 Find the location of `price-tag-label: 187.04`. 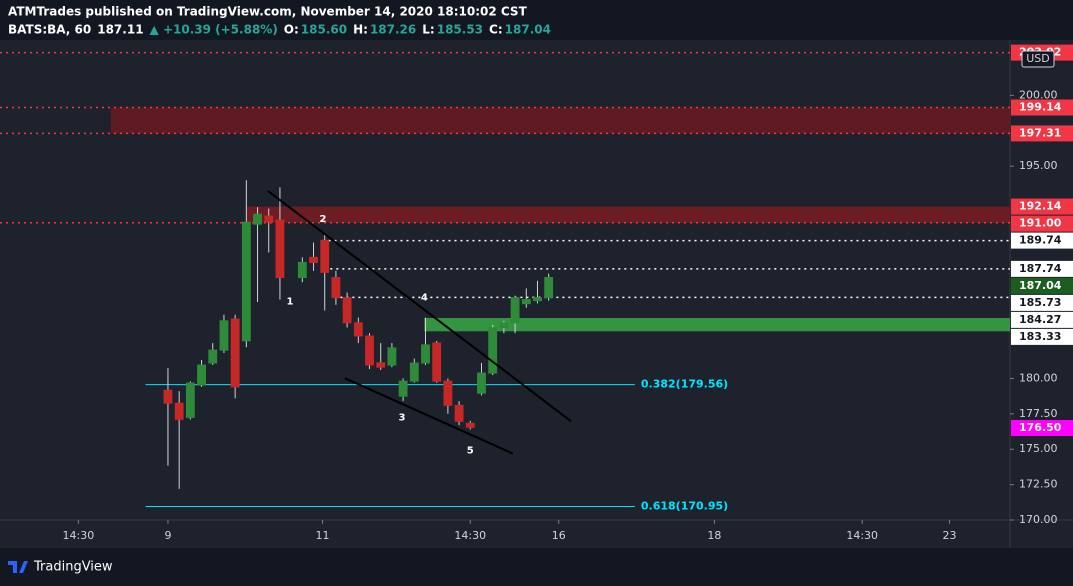

price-tag-label: 187.04 is located at coordinates (1040, 285).